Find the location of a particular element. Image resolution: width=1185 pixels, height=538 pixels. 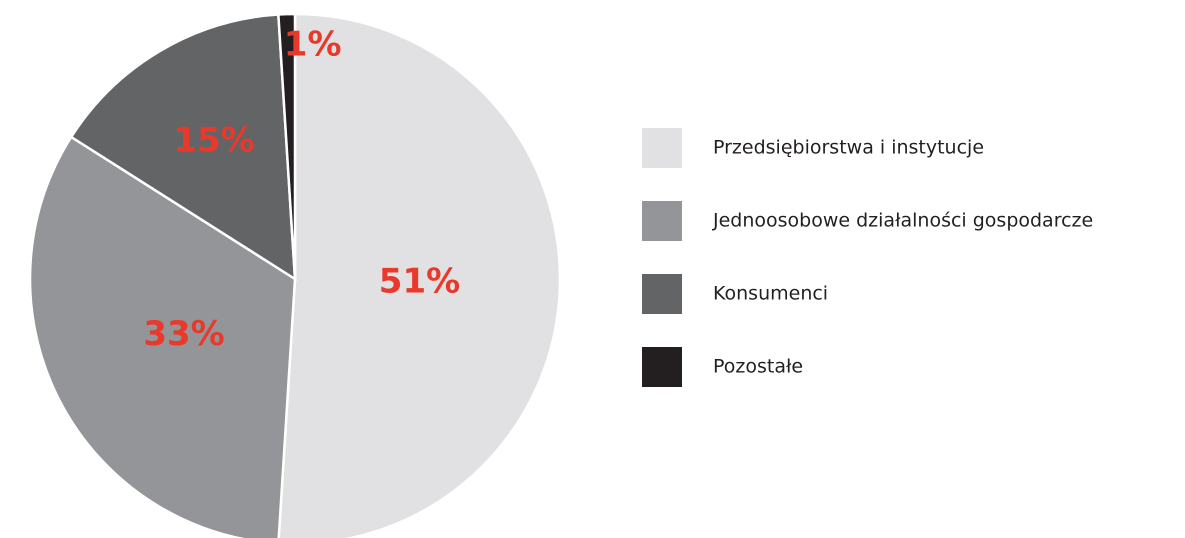

data-label: 33% is located at coordinates (183, 334).